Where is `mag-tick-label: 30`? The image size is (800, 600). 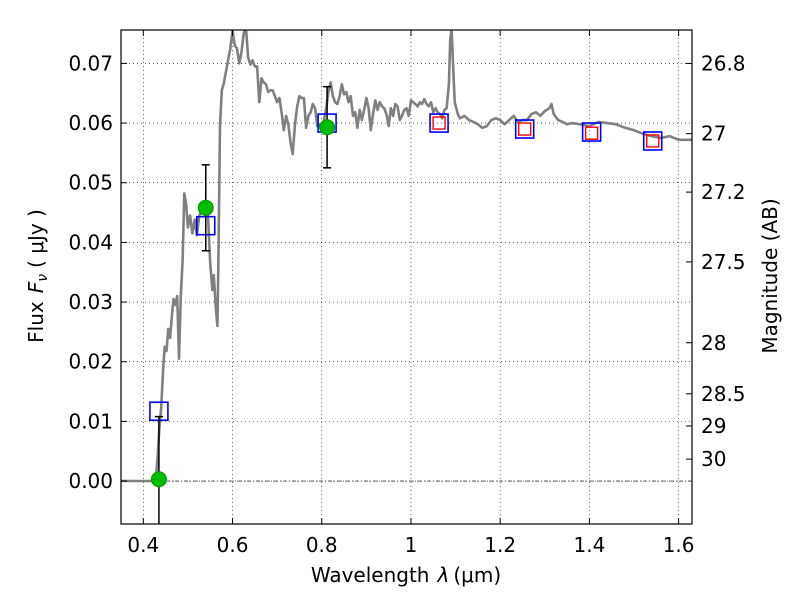 mag-tick-label: 30 is located at coordinates (713, 459).